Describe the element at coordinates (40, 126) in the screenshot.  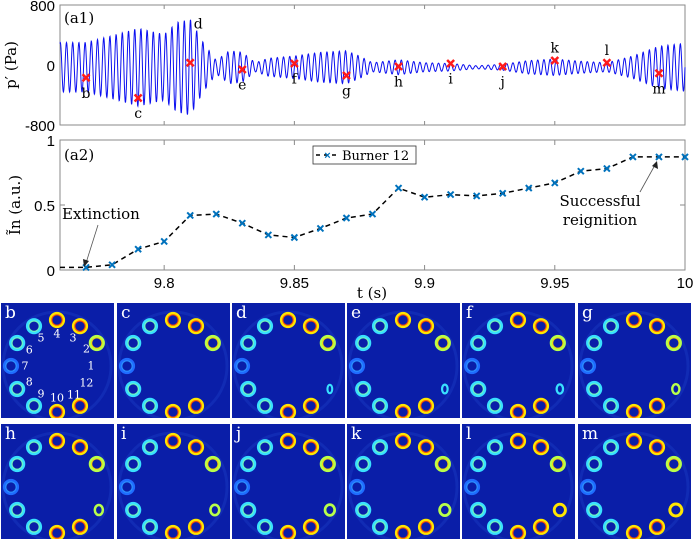
I see `a1-ytick-label: -800` at that location.